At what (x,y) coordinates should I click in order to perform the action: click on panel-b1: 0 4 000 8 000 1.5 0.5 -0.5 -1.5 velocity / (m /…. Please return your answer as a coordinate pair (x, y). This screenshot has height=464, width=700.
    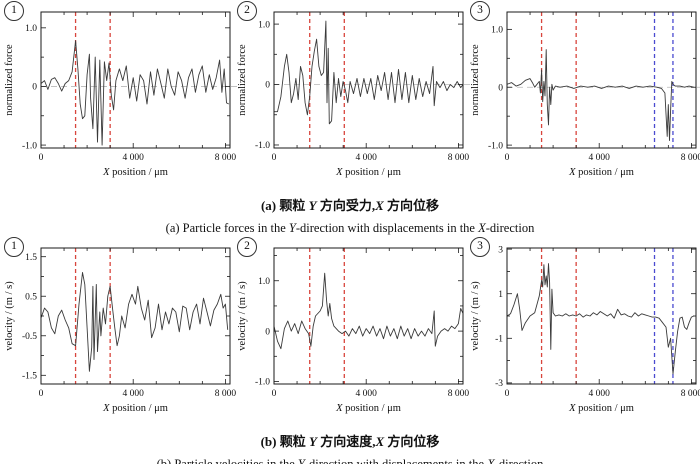
    Looking at the image, I should click on (119, 329).